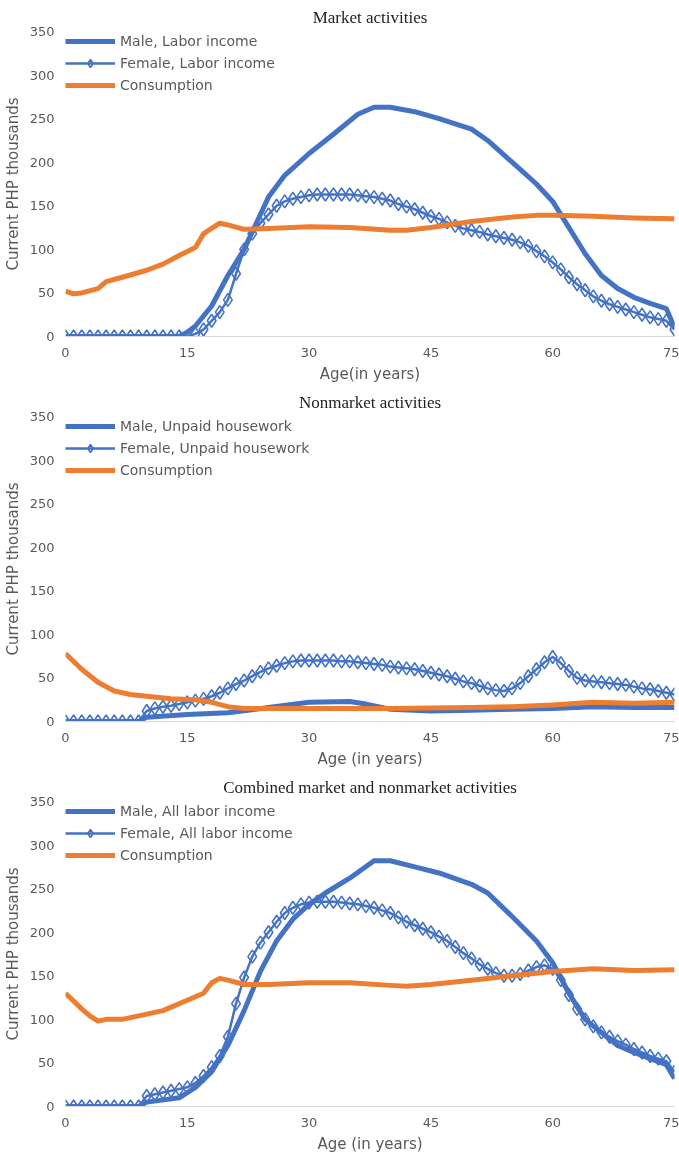 The height and width of the screenshot is (1168, 679). What do you see at coordinates (189, 41) in the screenshot?
I see `legend-label: Male, Labor income` at bounding box center [189, 41].